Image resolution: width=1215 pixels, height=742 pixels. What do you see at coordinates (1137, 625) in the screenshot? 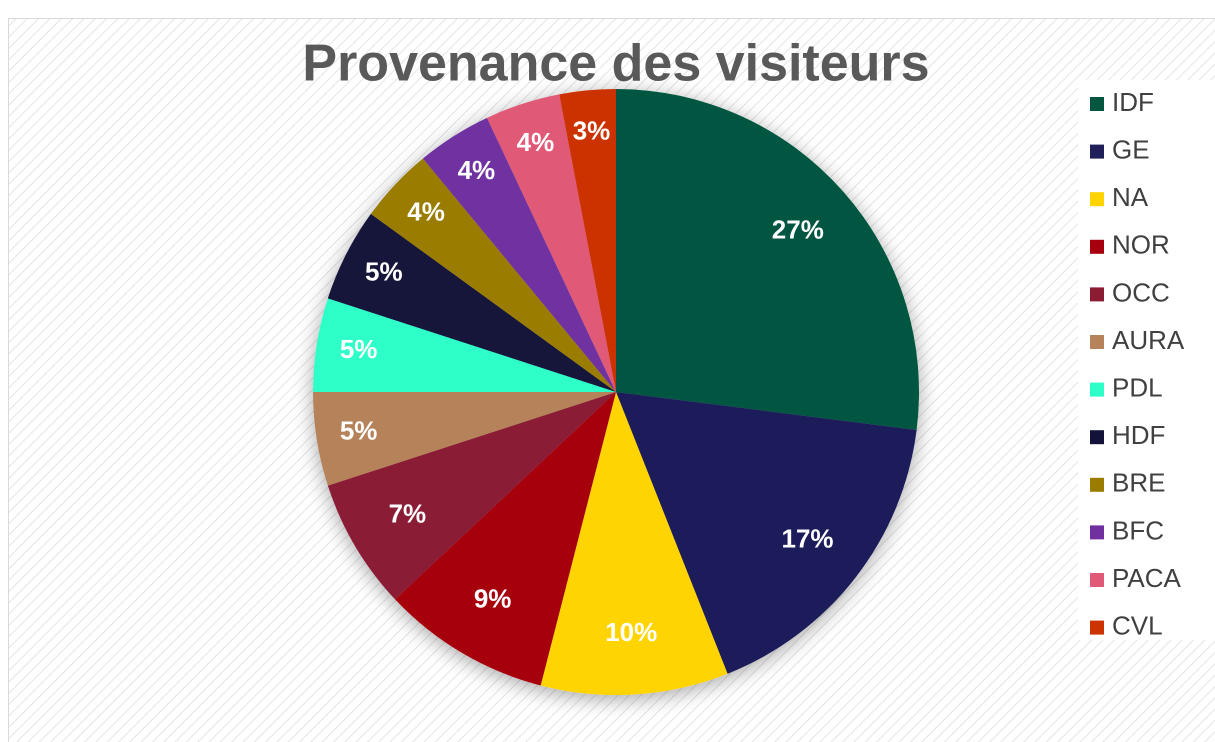
I see `legend-label: CVL` at bounding box center [1137, 625].